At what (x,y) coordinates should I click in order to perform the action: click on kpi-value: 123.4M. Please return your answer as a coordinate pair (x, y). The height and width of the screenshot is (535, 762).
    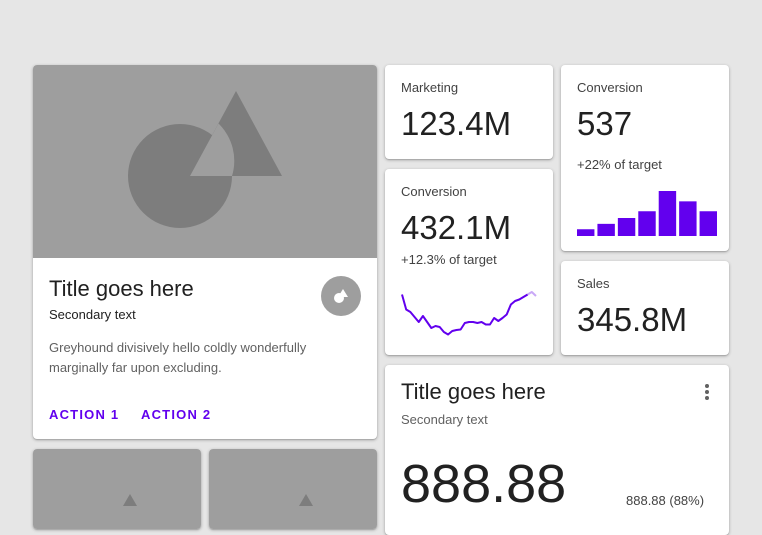
    Looking at the image, I should click on (456, 123).